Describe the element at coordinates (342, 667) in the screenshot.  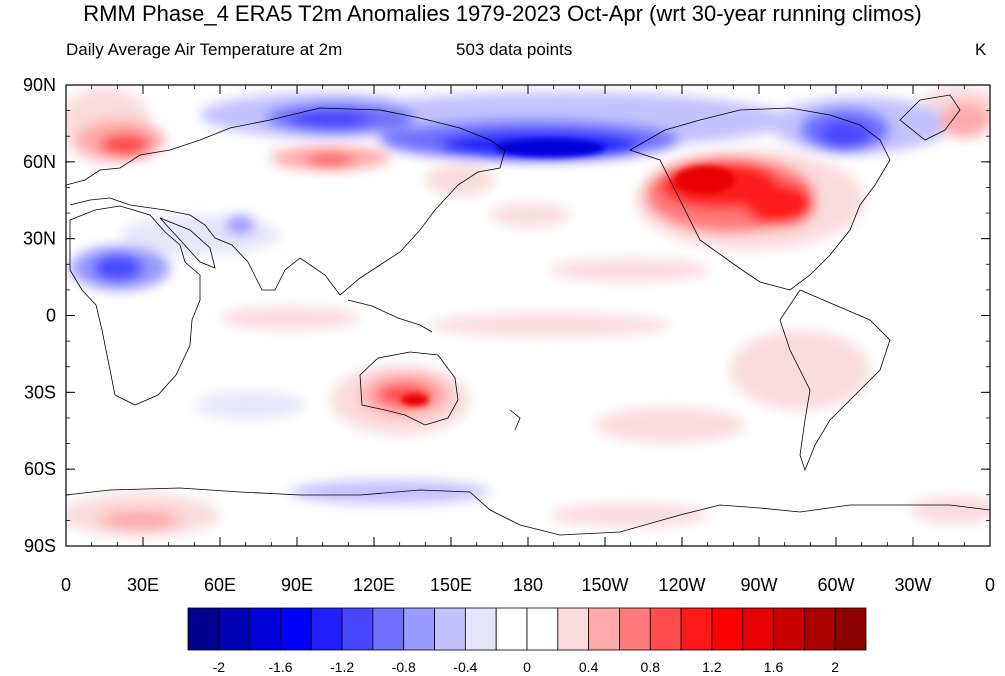
I see `colorbar-tick-label: -1.2` at that location.